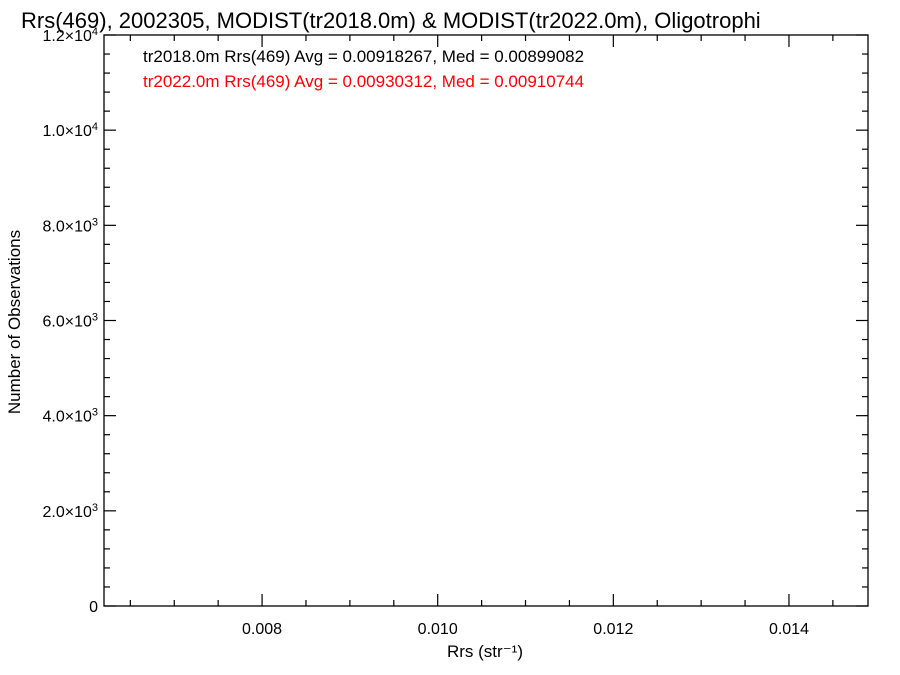  I want to click on y-axis-label: Number of Observations, so click(14, 322).